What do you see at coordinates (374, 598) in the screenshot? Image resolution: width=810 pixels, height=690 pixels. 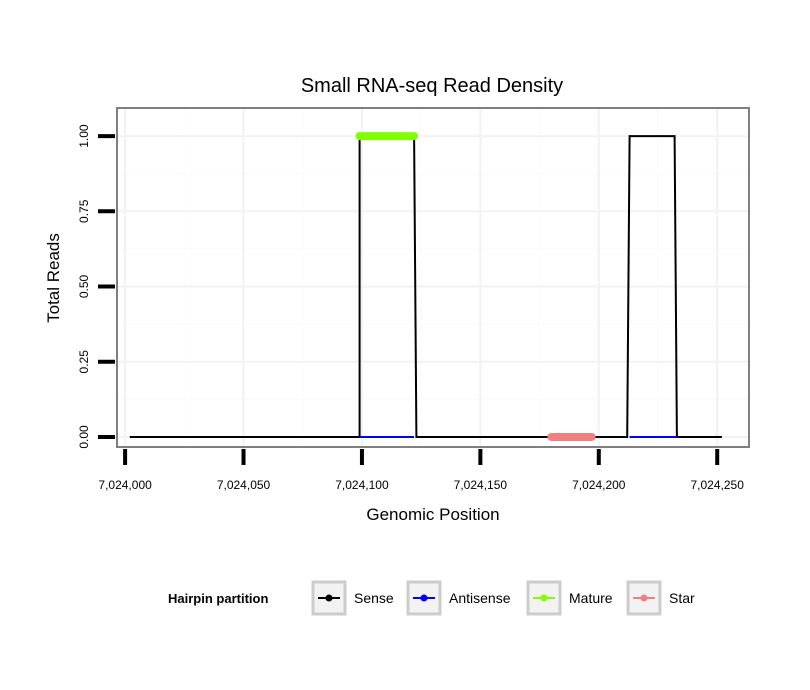 I see `legend-label-sense: Sense` at bounding box center [374, 598].